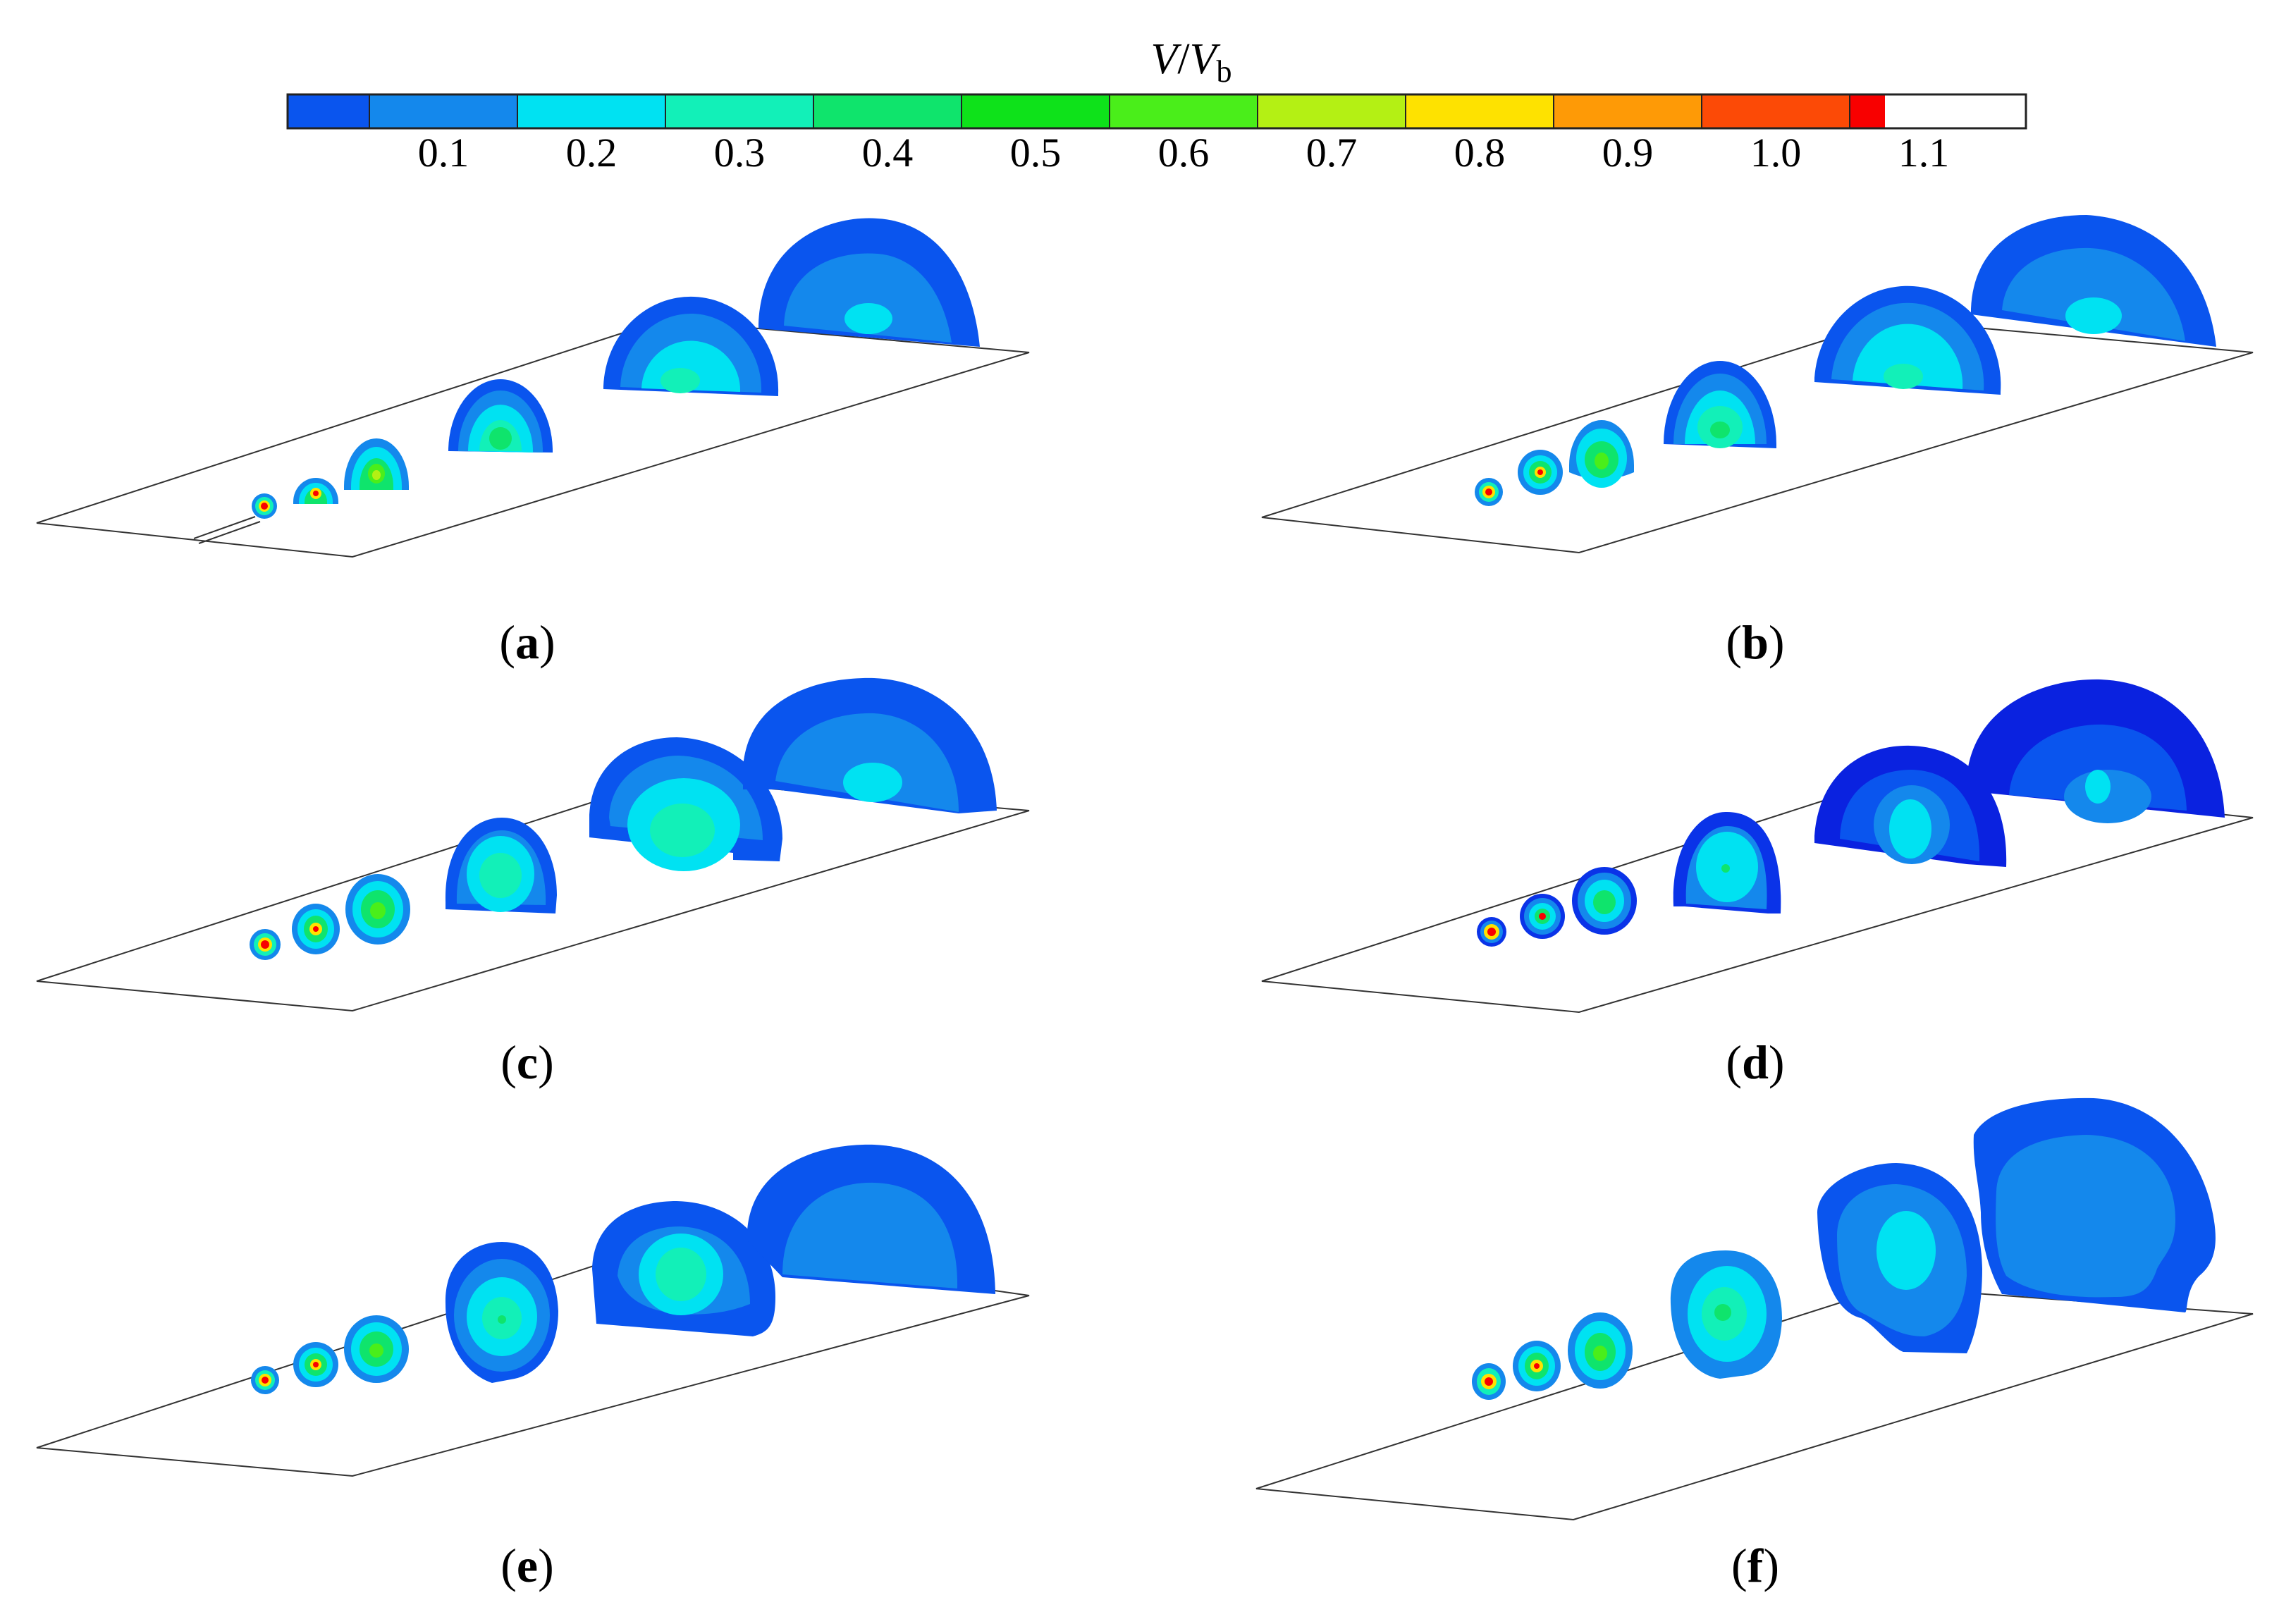 The width and height of the screenshot is (2279, 1624). Describe the element at coordinates (444, 153) in the screenshot. I see `colorbar-tick-label: 0.1` at that location.